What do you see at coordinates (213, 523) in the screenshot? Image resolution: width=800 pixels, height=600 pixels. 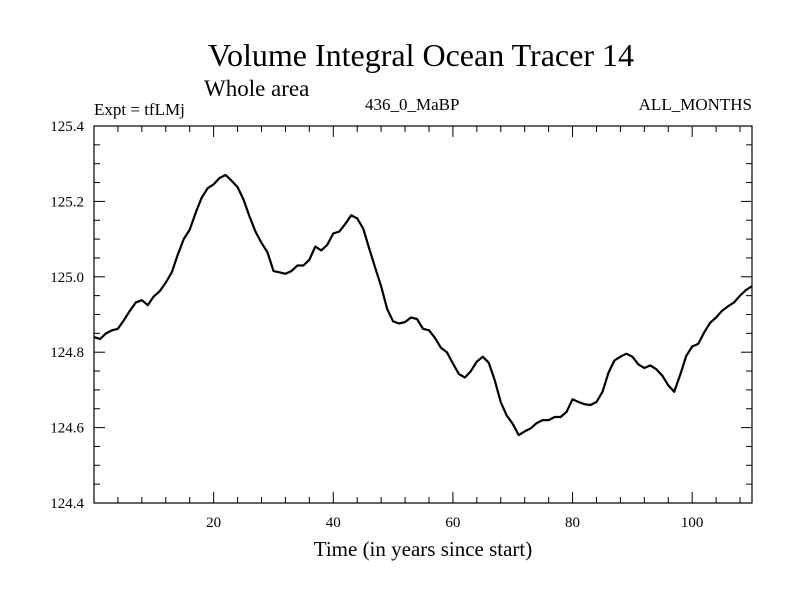 I see `x-tick-label: 20` at bounding box center [213, 523].